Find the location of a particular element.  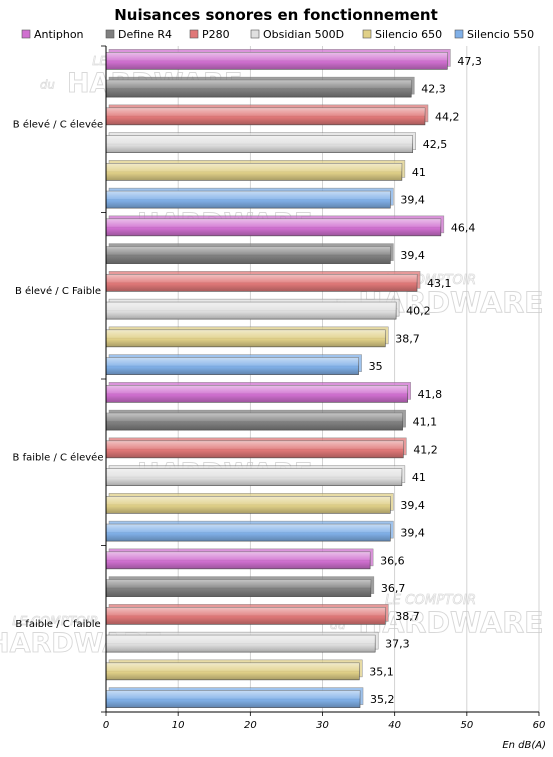

data-label: 40,2 is located at coordinates (418, 311).